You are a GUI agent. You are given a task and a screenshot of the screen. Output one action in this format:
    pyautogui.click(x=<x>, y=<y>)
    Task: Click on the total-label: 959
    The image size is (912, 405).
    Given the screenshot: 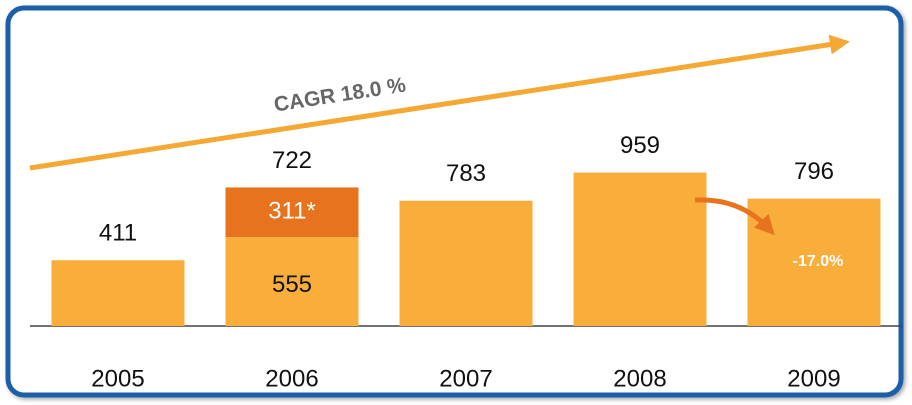 What is the action you would take?
    pyautogui.click(x=640, y=145)
    